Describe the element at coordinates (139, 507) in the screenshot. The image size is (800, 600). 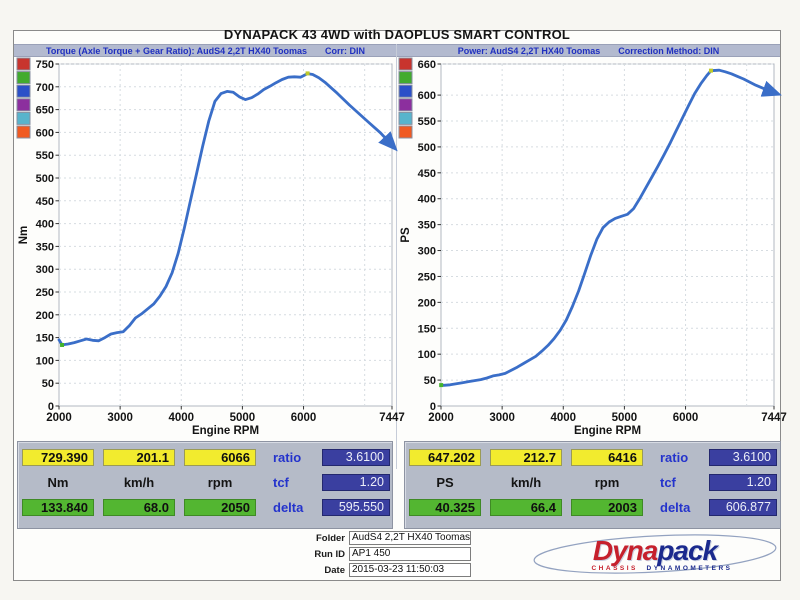
I see `torque-start-speed: 68.0` at that location.